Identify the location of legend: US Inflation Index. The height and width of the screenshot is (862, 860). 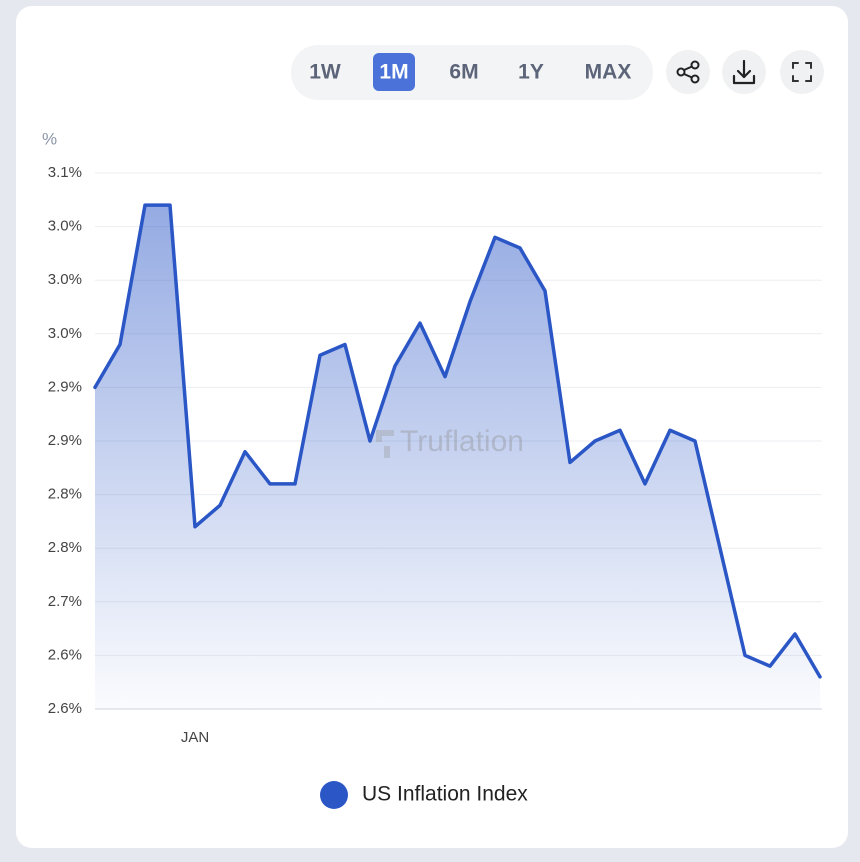
(424, 795).